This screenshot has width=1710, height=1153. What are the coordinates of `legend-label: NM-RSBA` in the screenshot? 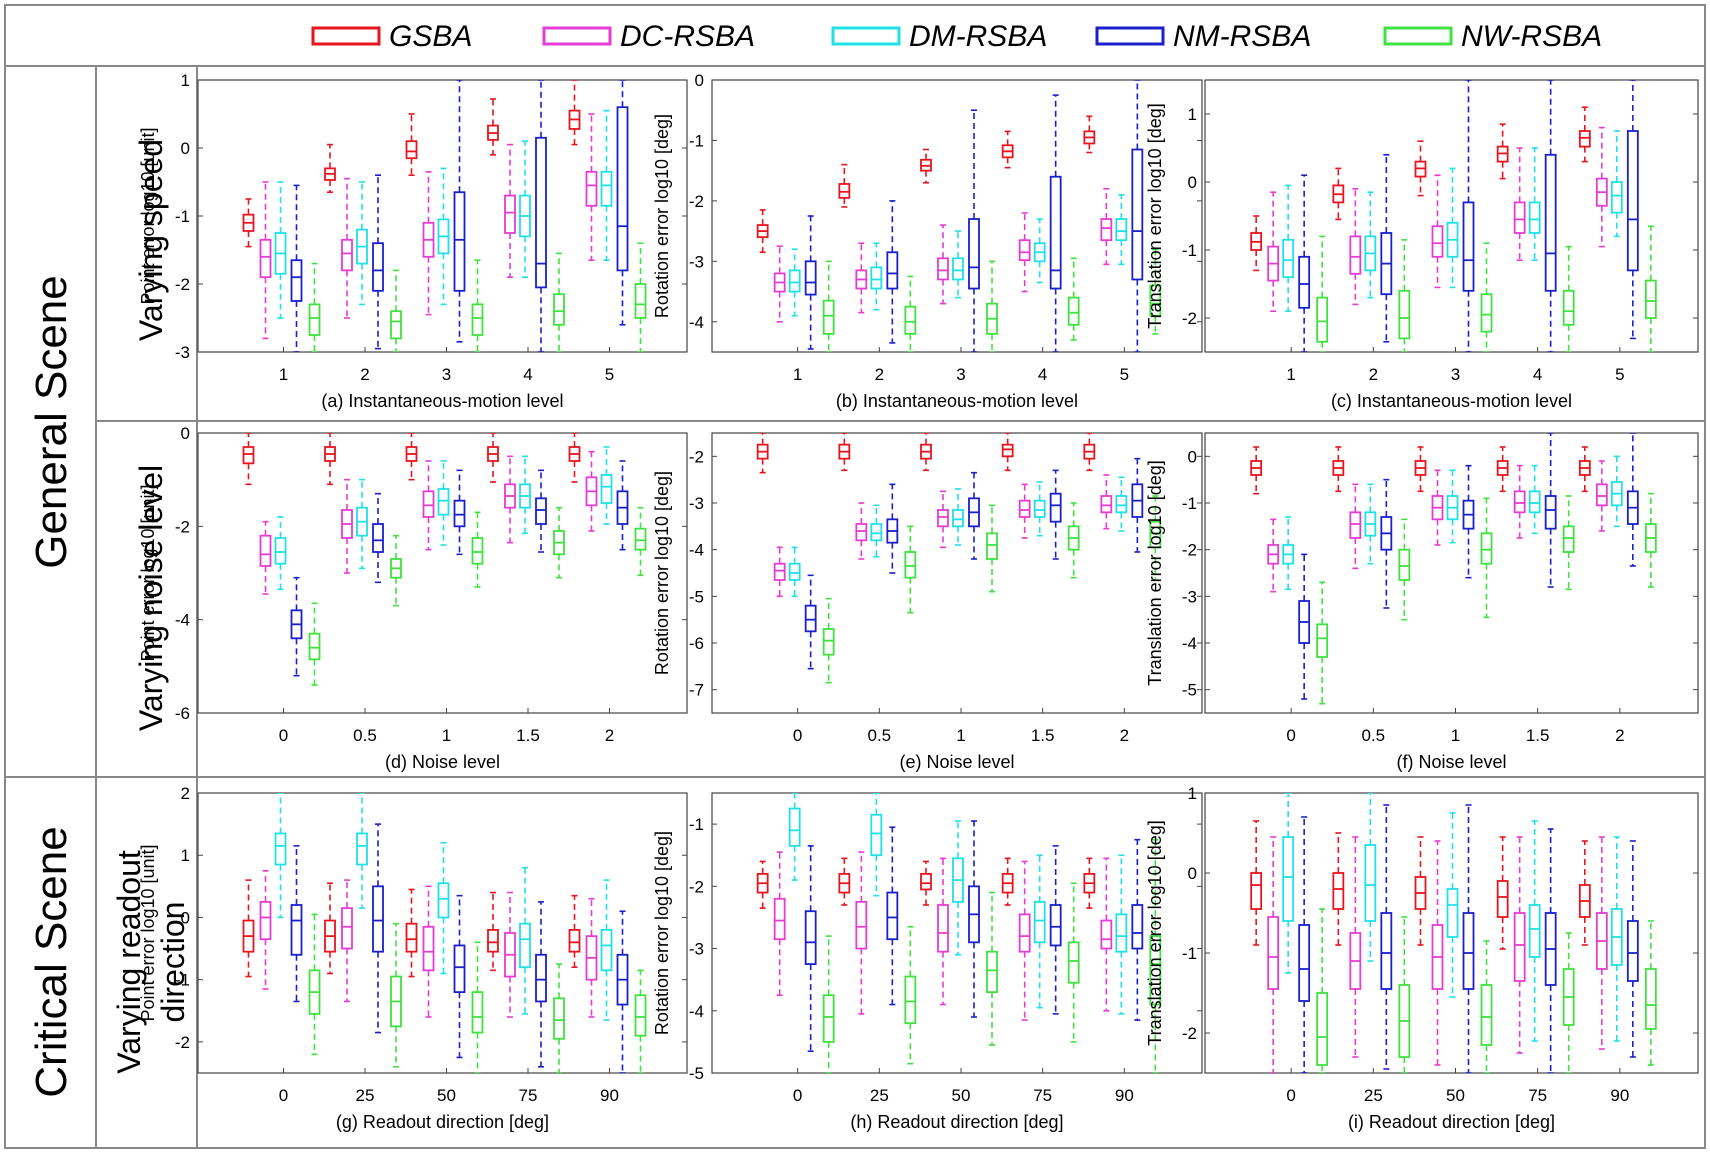 It's located at (1242, 36).